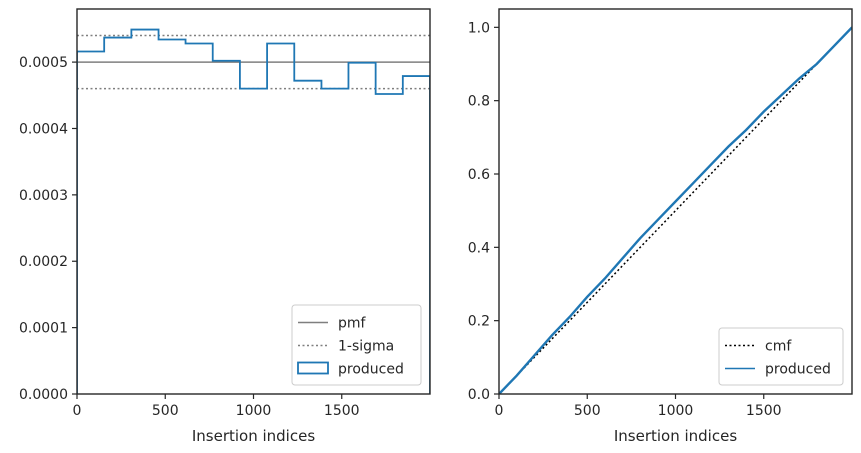 This screenshot has width=861, height=453. I want to click on y-tick-label: 0.0004, so click(43, 129).